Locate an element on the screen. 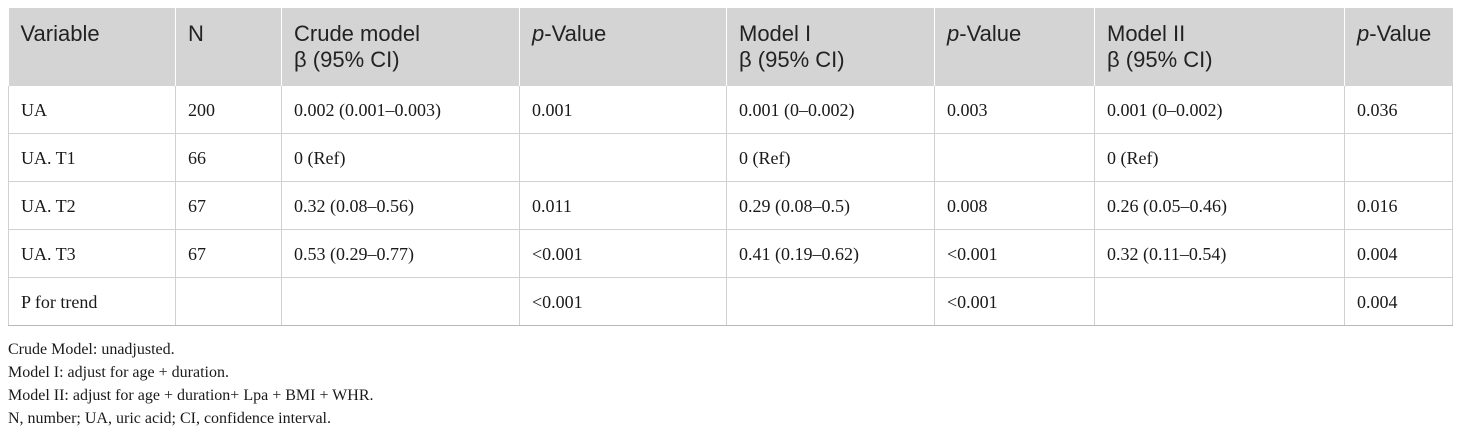 This screenshot has height=440, width=1460. header-model-i: Model I β (95% CI) is located at coordinates (830, 47).